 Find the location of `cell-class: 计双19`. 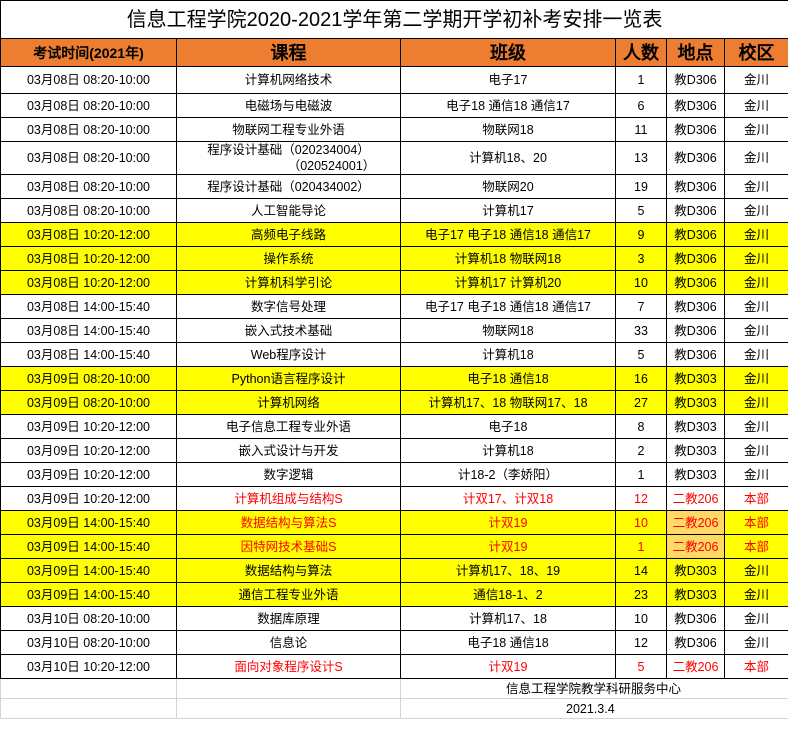

cell-class: 计双19 is located at coordinates (508, 546).